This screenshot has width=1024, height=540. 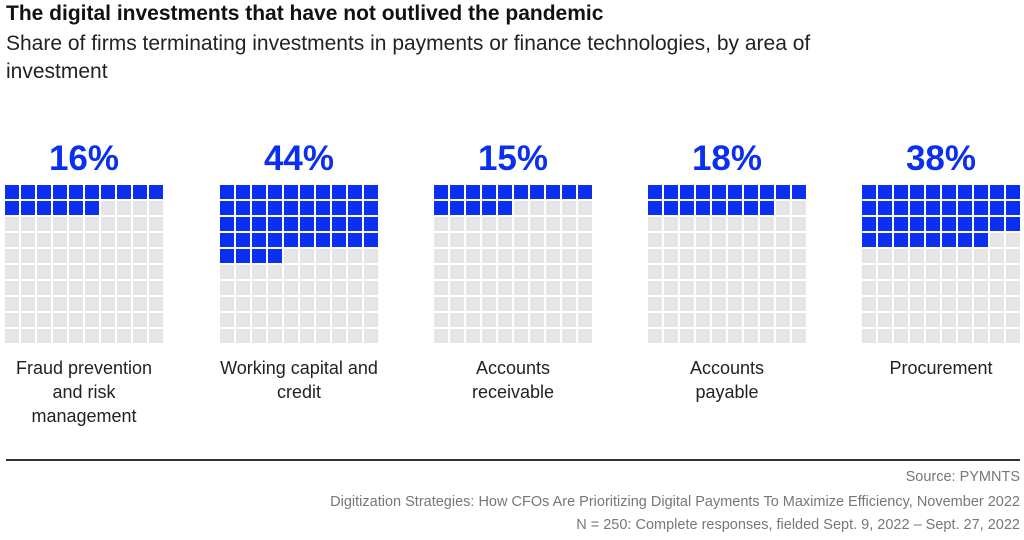 What do you see at coordinates (513, 460) in the screenshot?
I see `divider` at bounding box center [513, 460].